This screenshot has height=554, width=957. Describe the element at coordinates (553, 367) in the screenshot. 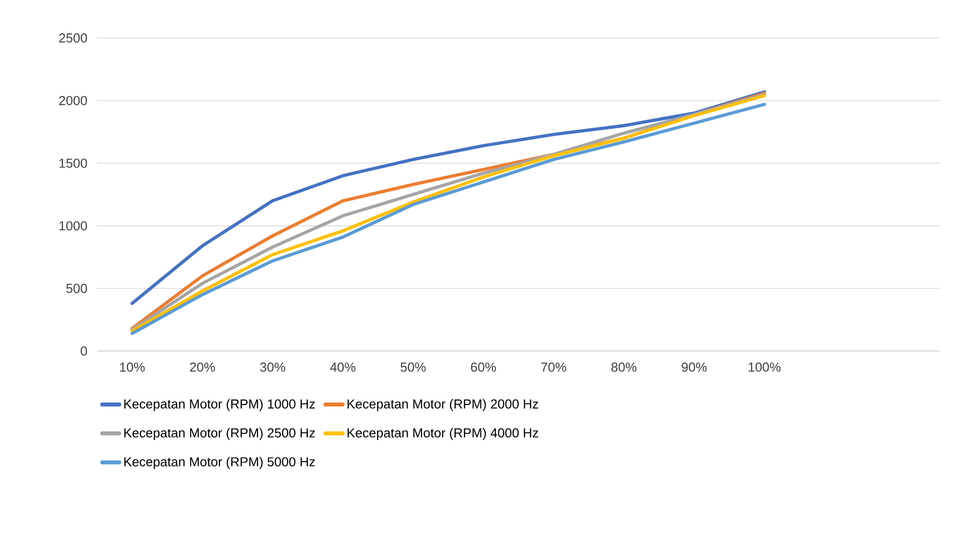

I see `x-tick-label: 70%` at that location.